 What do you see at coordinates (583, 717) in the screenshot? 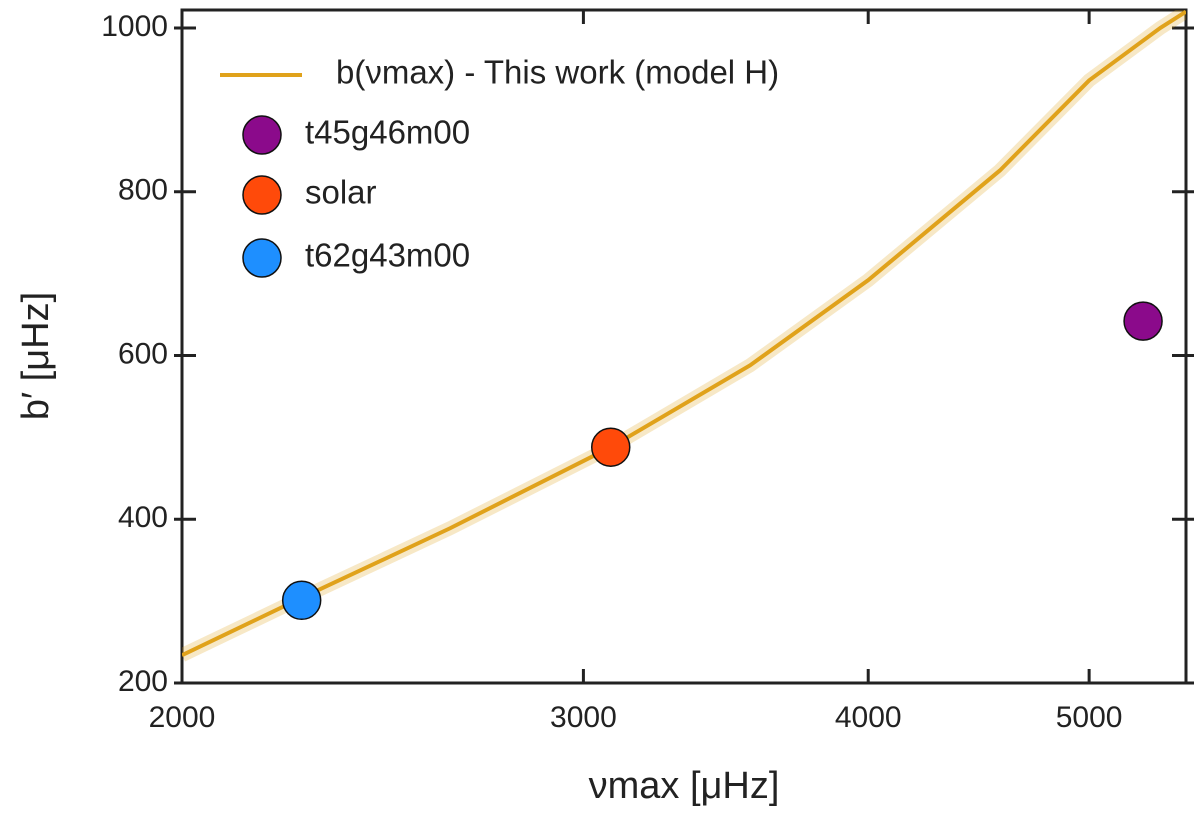
I see `x-tick-label: 3000` at bounding box center [583, 717].